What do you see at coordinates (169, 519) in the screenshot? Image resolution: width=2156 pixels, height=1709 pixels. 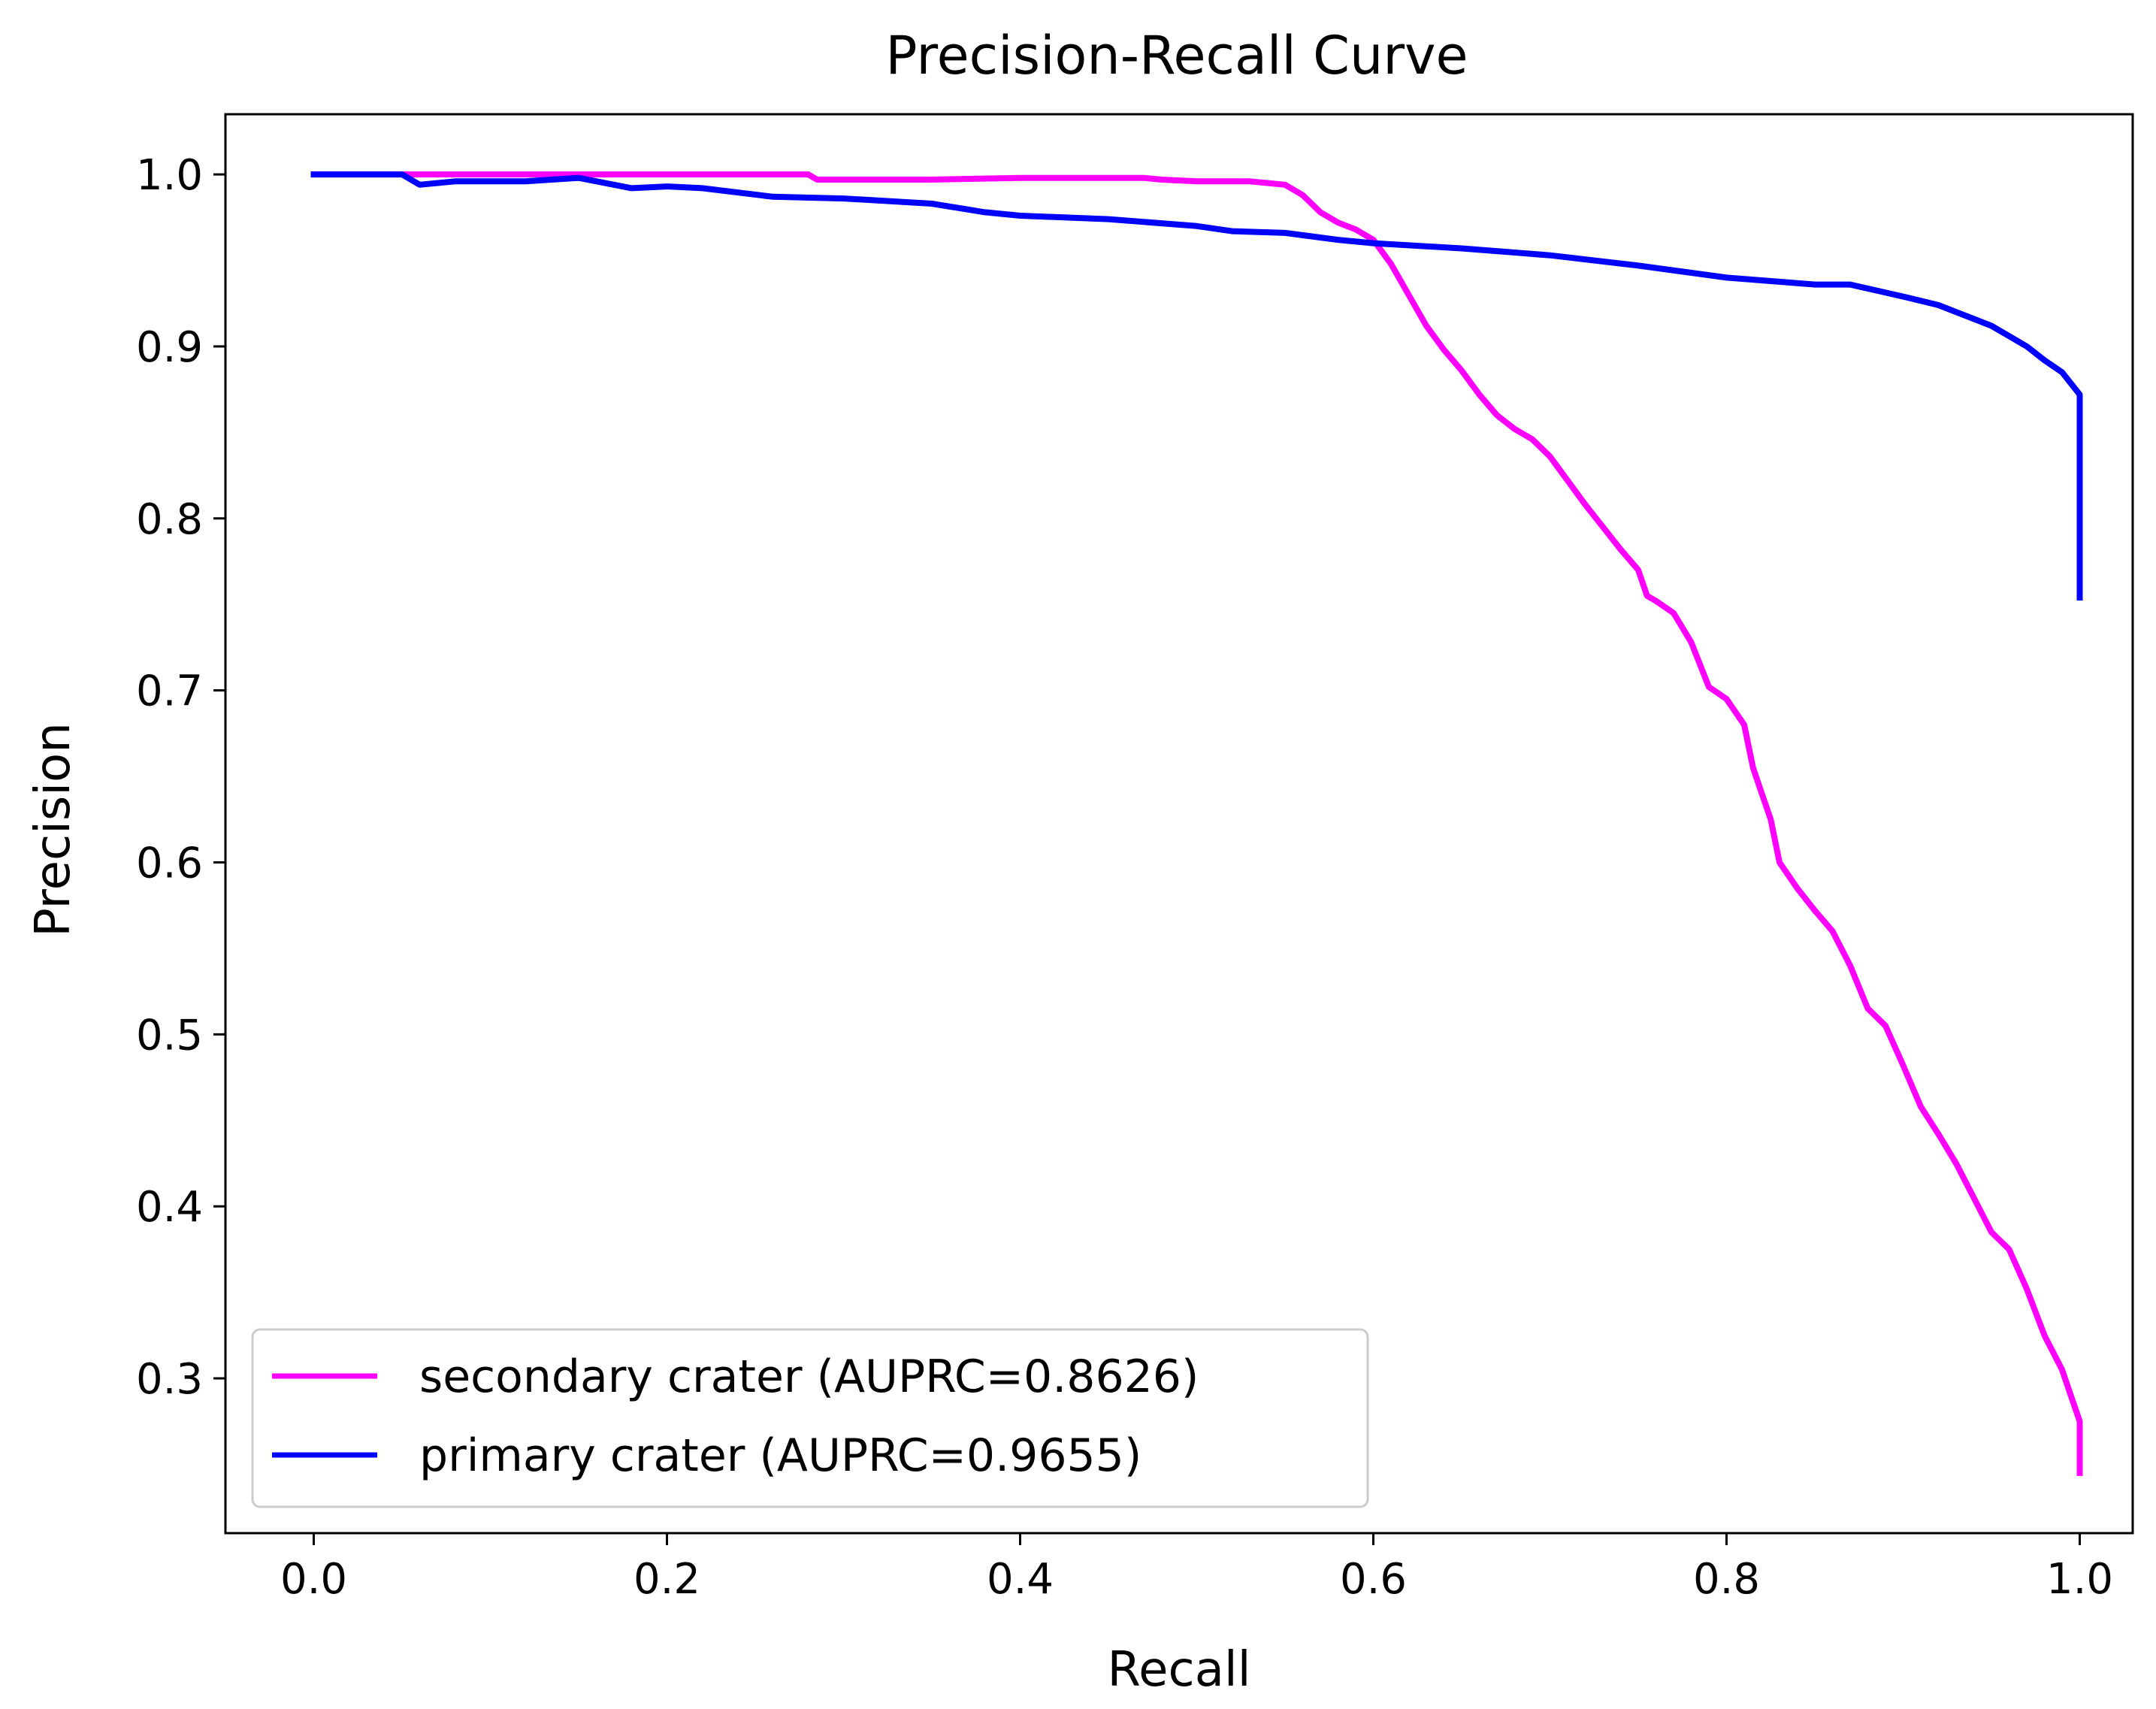 I see `y-tick-label: 0.8` at bounding box center [169, 519].